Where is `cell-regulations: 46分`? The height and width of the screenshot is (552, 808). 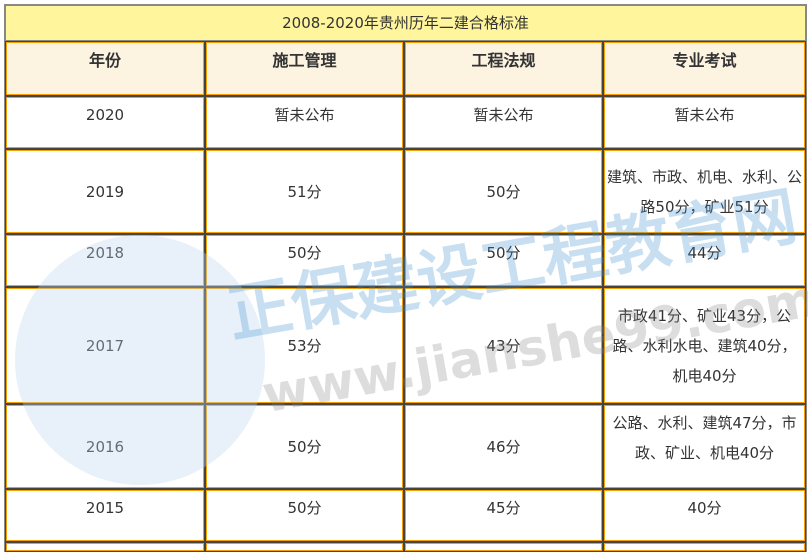 cell-regulations: 46分 is located at coordinates (503, 446).